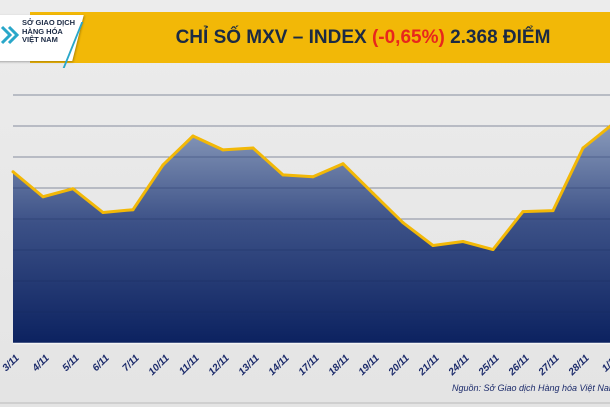  I want to click on source-note: Nguồn: Sở Giao dịch Hàng hóa Việt Nam, so click(531, 388).